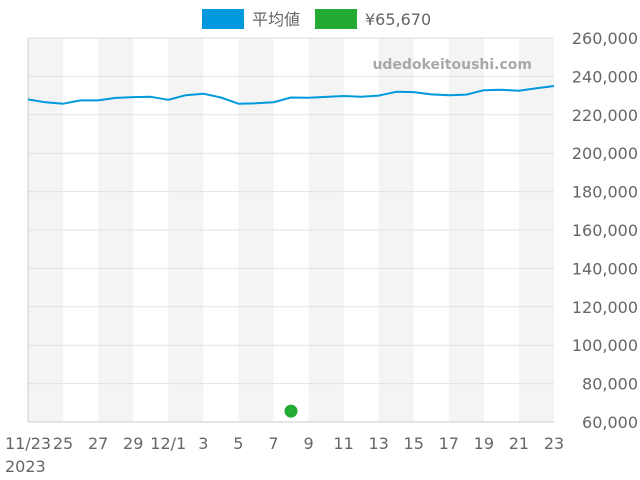  What do you see at coordinates (449, 443) in the screenshot?
I see `x-tick-label: 17` at bounding box center [449, 443].